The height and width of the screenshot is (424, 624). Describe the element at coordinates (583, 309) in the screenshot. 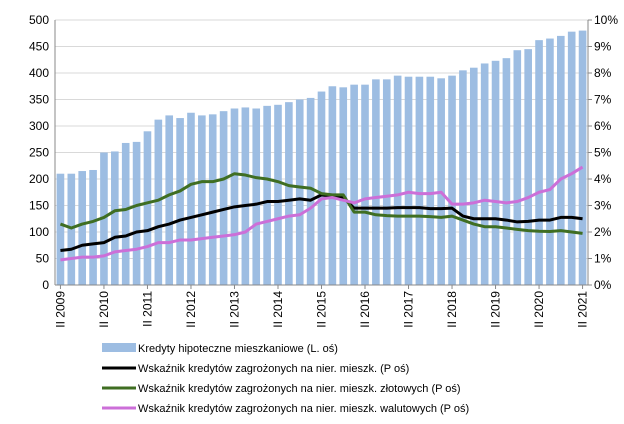

I see `x-tick-label: II 2021` at that location.